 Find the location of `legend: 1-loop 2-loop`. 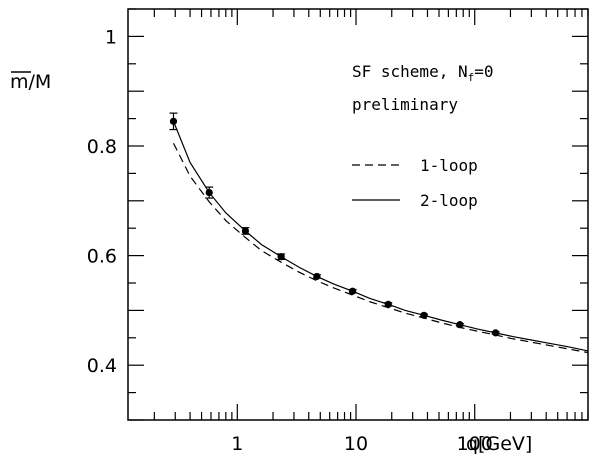

legend: 1-loop 2-loop is located at coordinates (415, 183).